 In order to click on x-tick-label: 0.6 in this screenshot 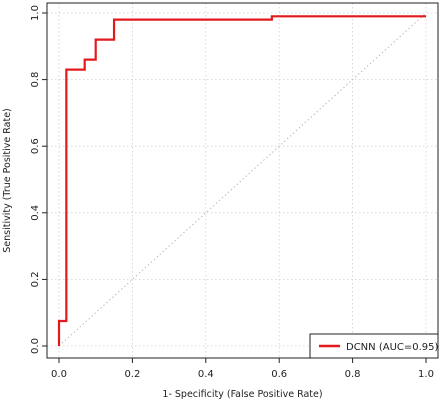, I will do `click(279, 374)`.